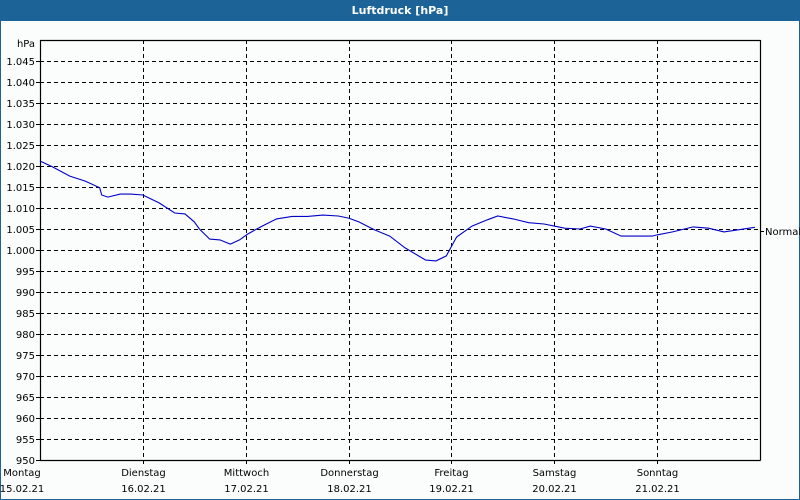 Image resolution: width=800 pixels, height=500 pixels. What do you see at coordinates (21, 473) in the screenshot?
I see `x-day-label: Montag` at bounding box center [21, 473].